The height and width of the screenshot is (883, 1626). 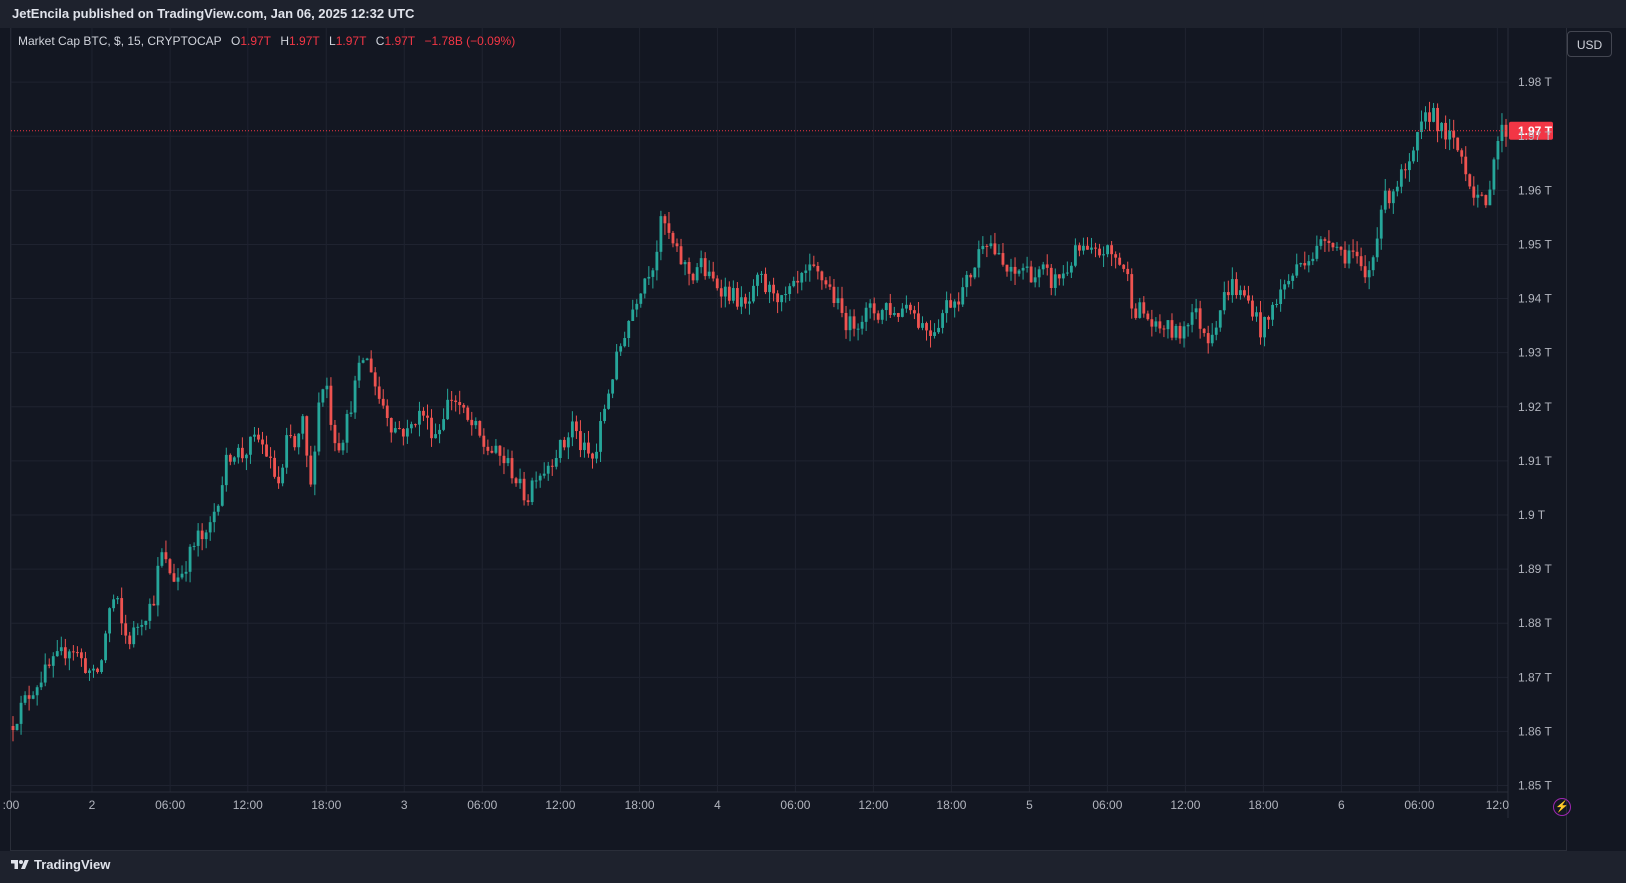 I want to click on y-tick-label: 1.91 T, so click(x=1535, y=461).